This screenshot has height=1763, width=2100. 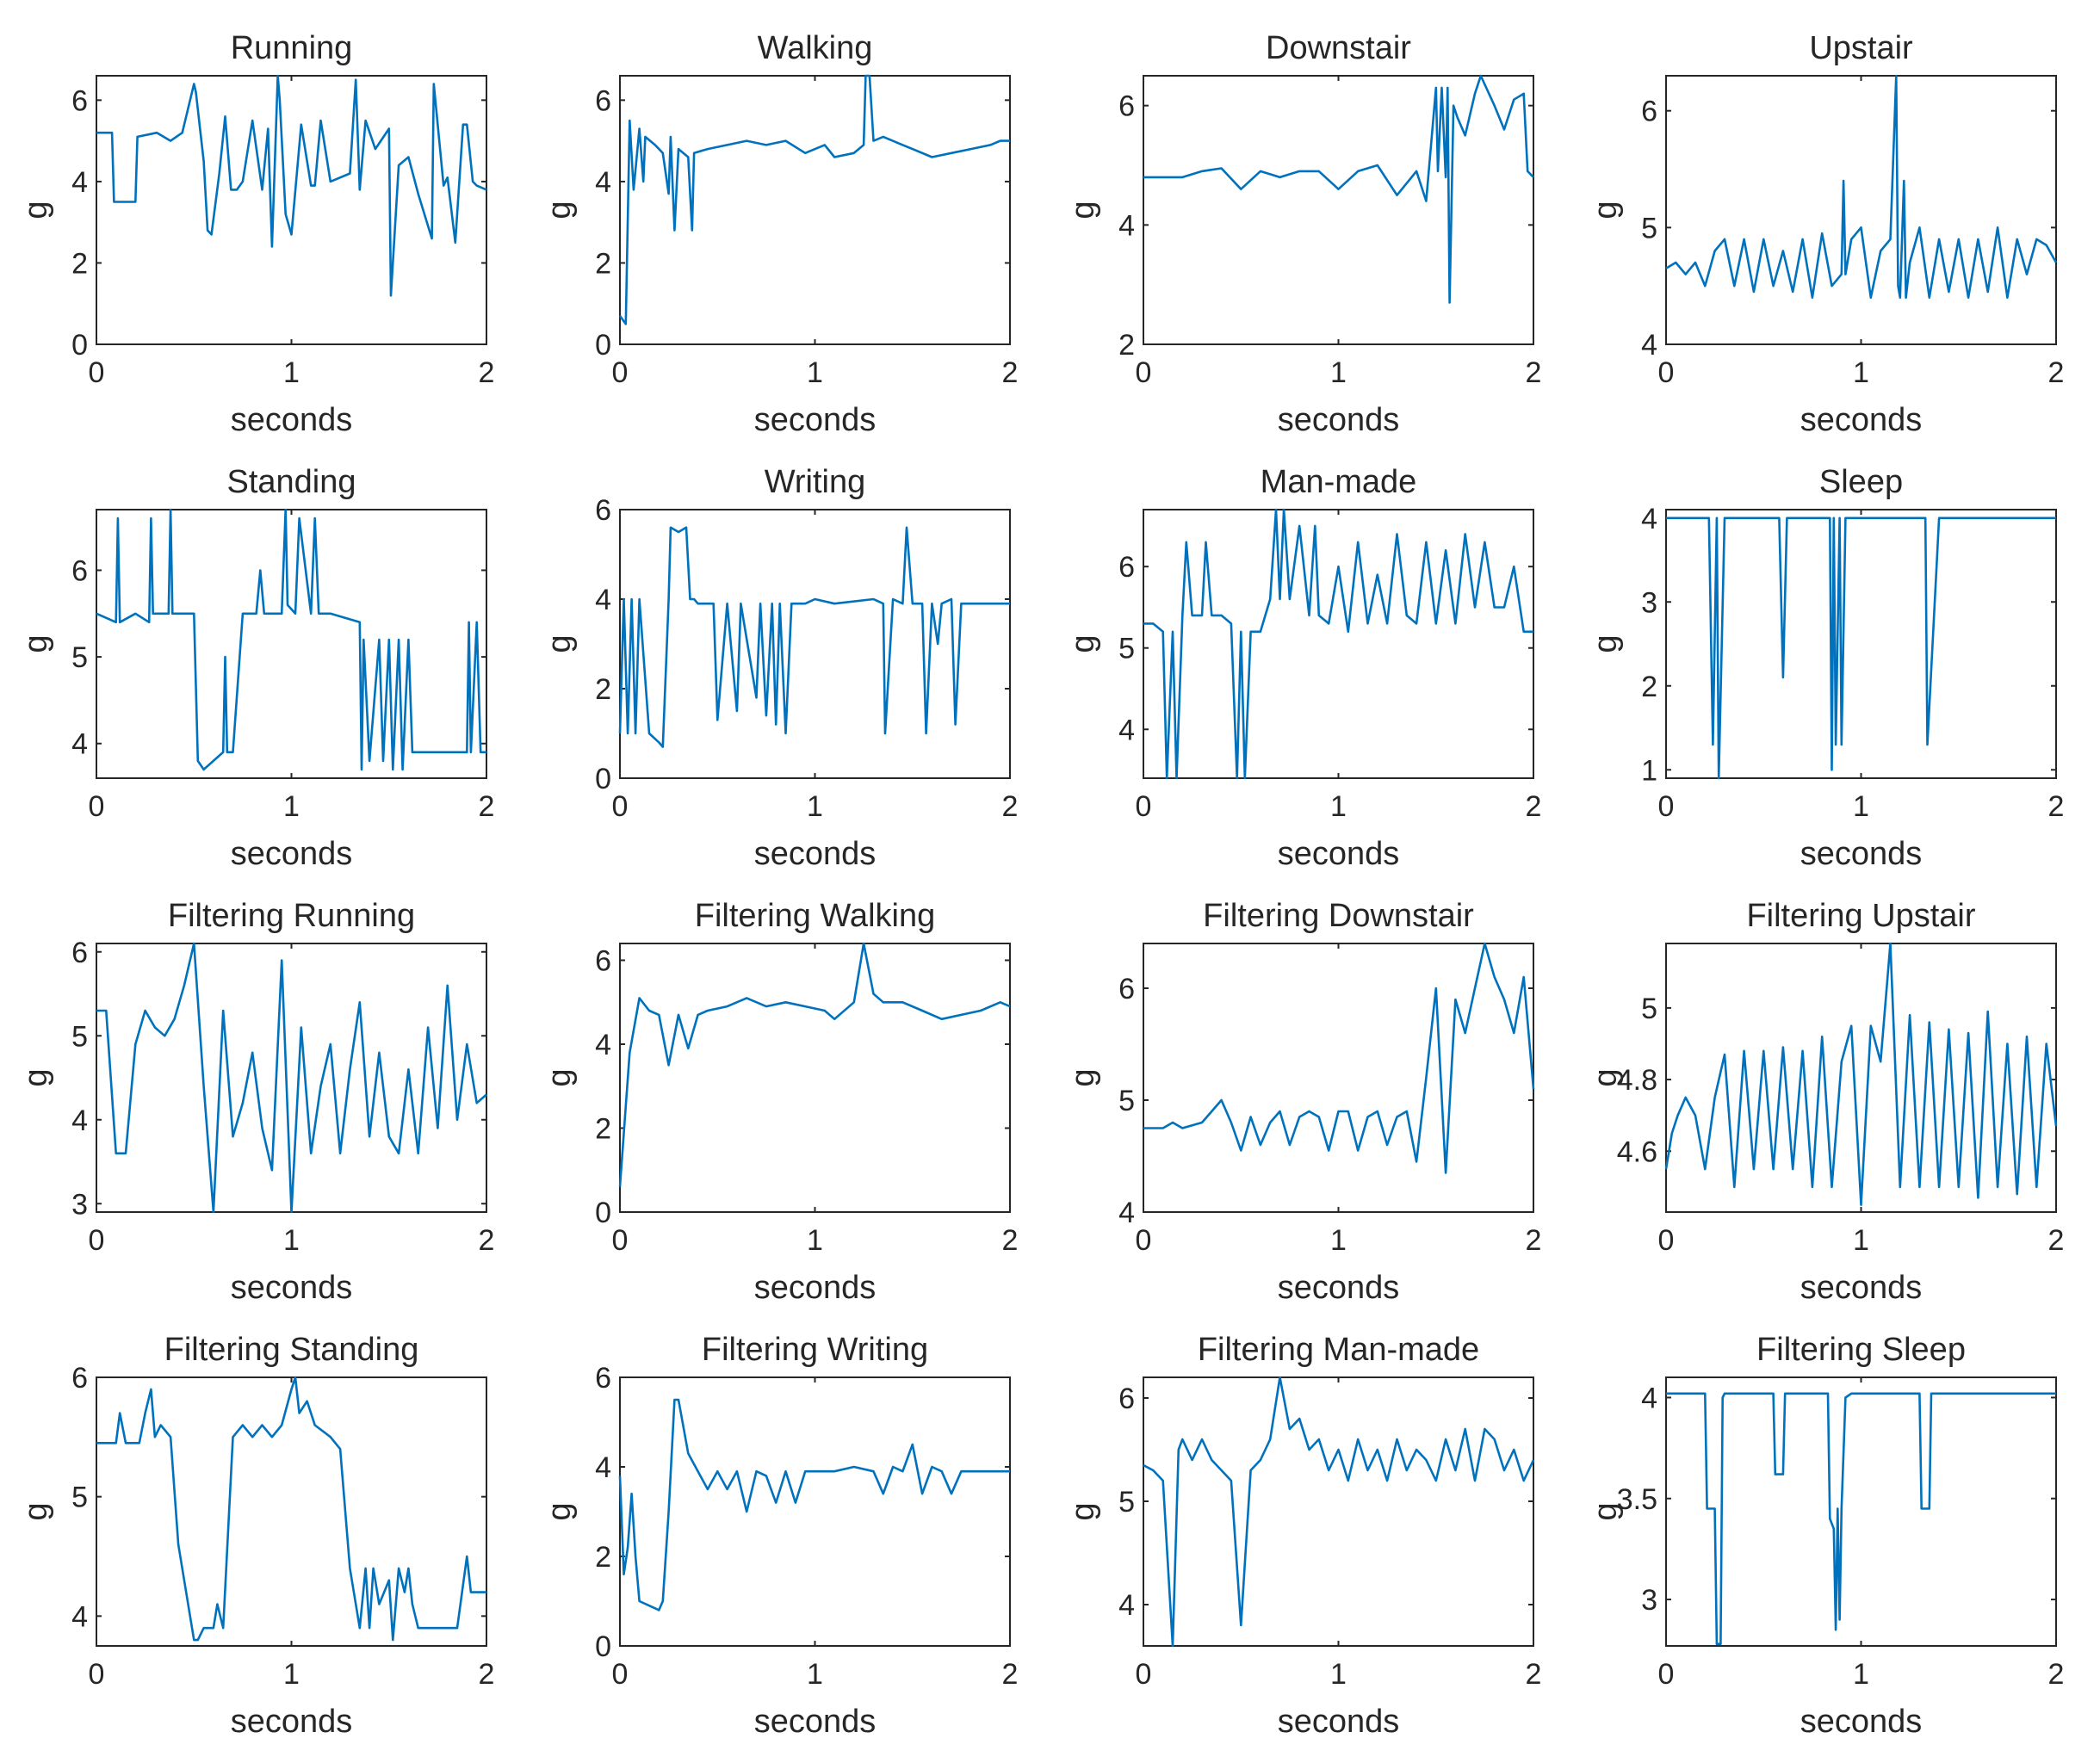 What do you see at coordinates (1339, 482) in the screenshot?
I see `chart-title: Man-made` at bounding box center [1339, 482].